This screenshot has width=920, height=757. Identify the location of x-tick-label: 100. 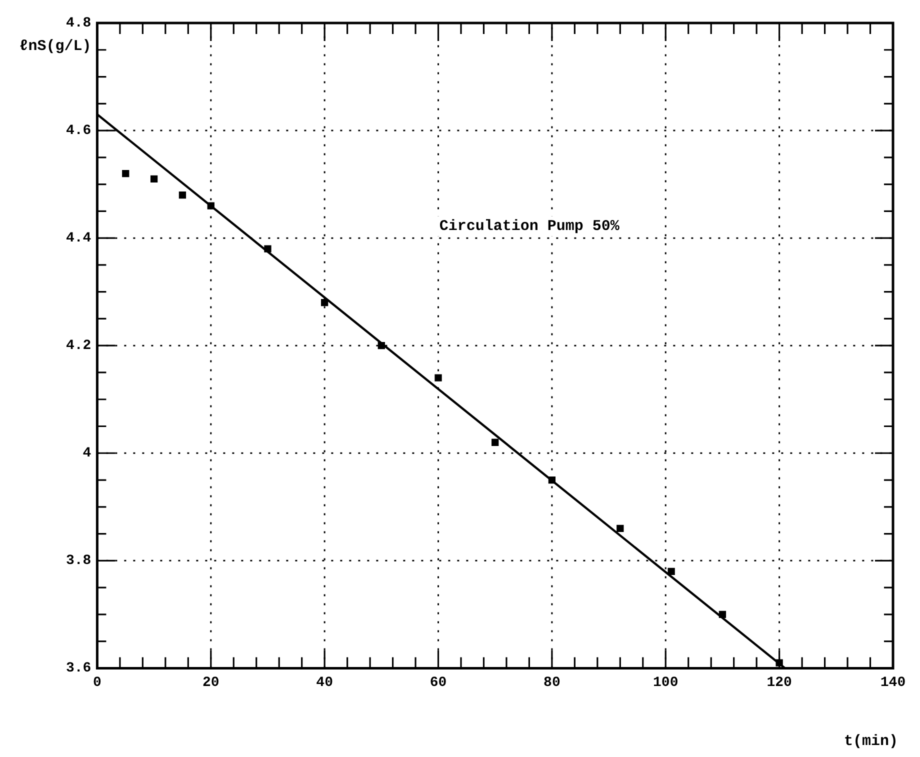
(665, 683).